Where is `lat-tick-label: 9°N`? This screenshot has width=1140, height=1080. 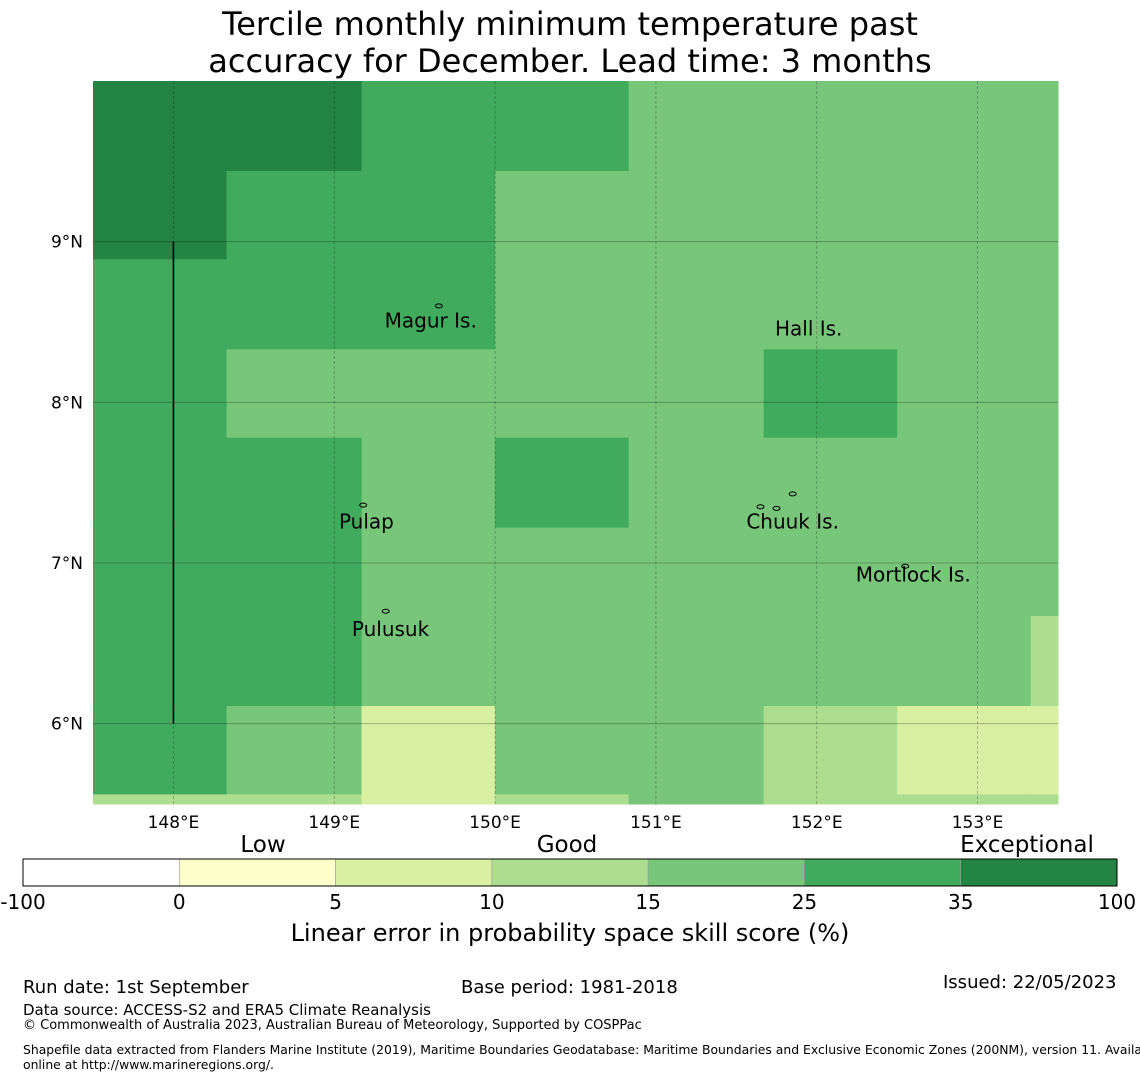
lat-tick-label: 9°N is located at coordinates (67, 243).